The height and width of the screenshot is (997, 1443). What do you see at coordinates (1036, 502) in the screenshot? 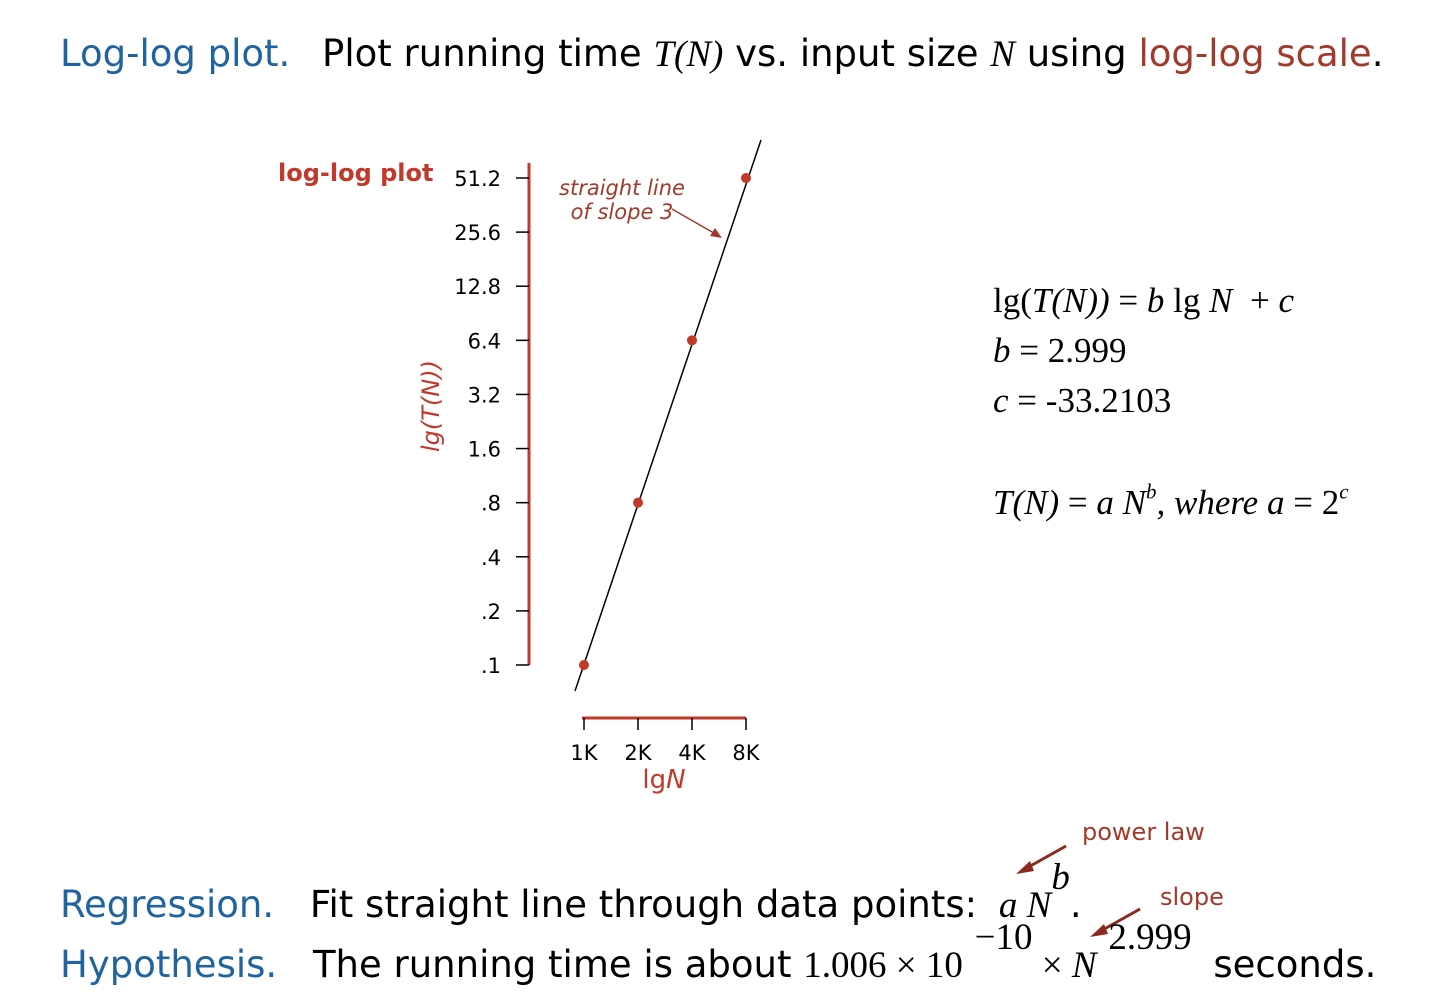
I see `eq4-n: (N)` at bounding box center [1036, 502].